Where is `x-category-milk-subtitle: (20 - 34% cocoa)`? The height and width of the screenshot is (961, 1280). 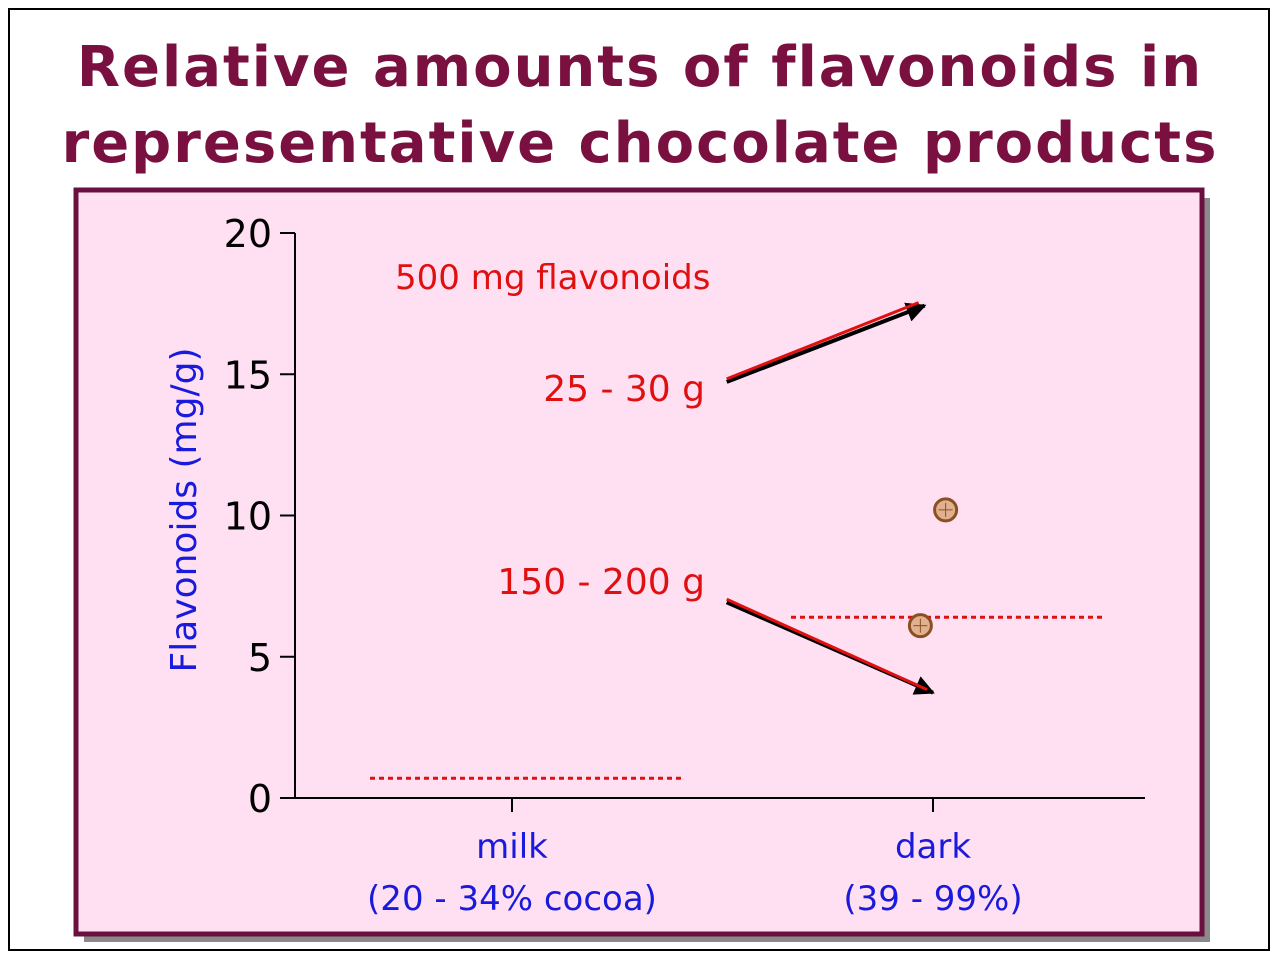 x-category-milk-subtitle: (20 - 34% cocoa) is located at coordinates (512, 899).